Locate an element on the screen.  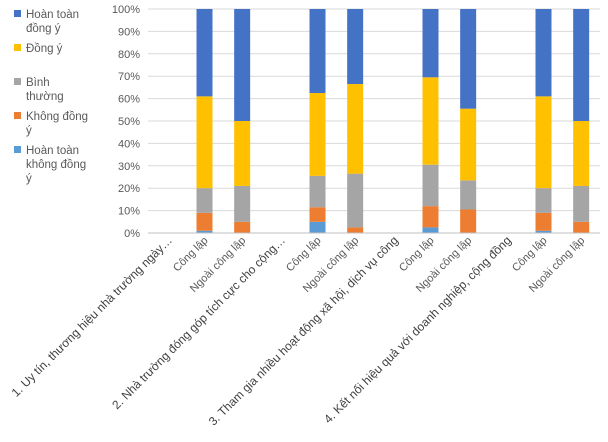
y-tick-label: 60% is located at coordinates (129, 100).